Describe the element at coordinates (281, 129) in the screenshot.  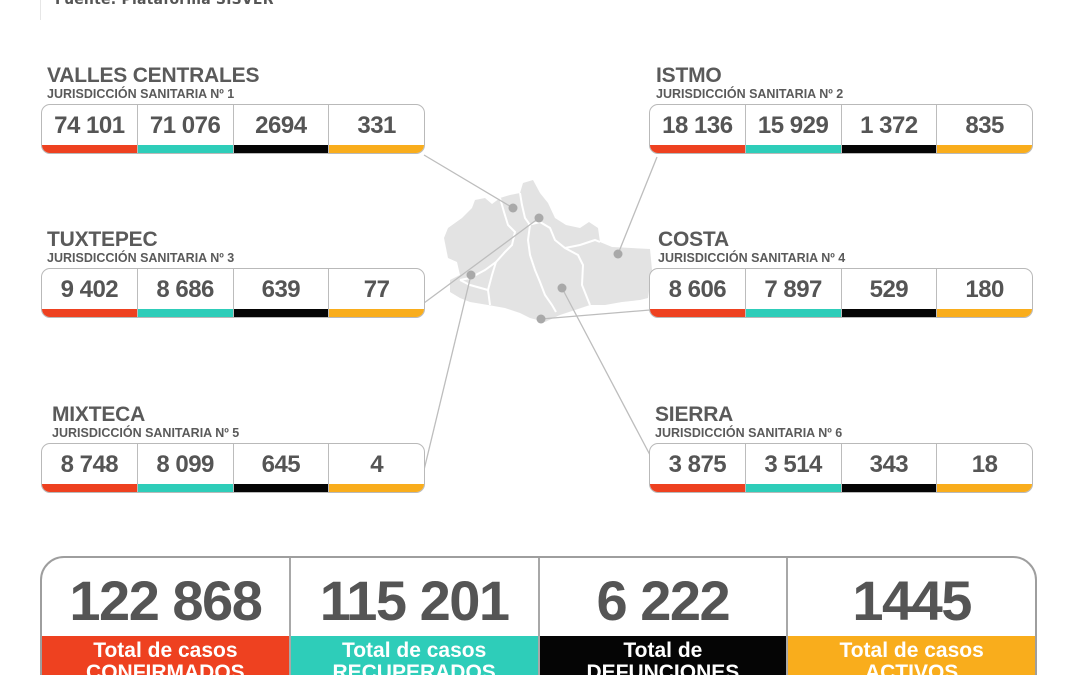
I see `stat-defunciones: 2694` at that location.